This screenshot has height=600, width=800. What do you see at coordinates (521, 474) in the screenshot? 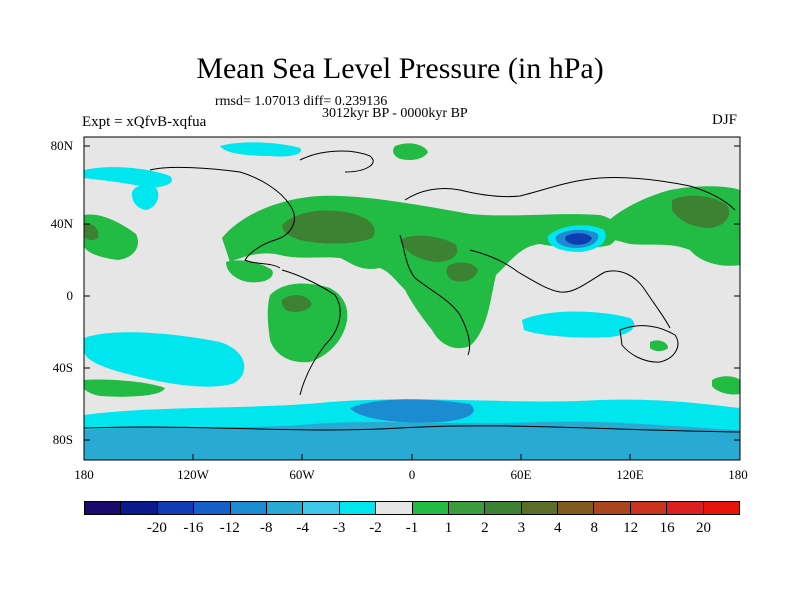
I see `lon-tick-label: 60E` at bounding box center [521, 474].